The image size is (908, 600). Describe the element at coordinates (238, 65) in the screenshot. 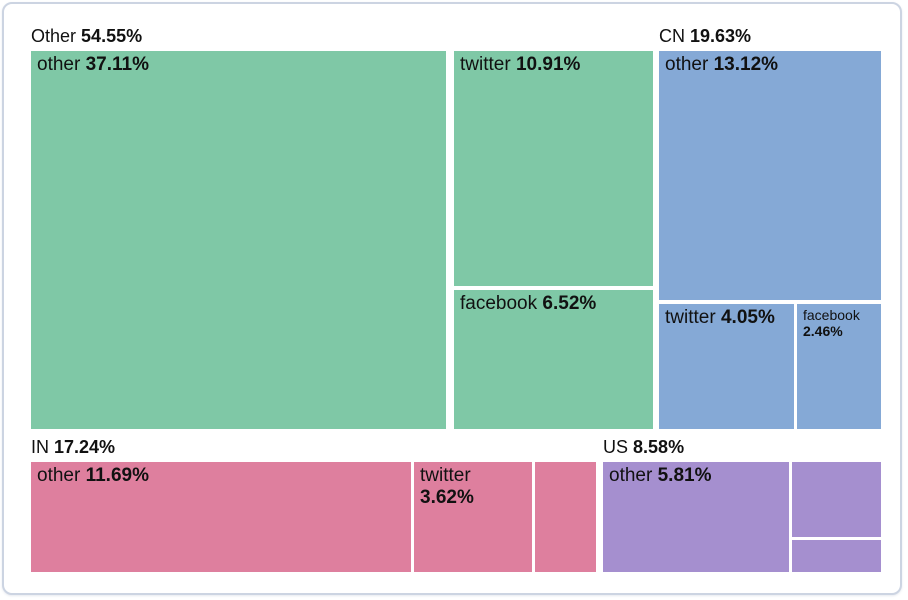

I see `cell-label: other 37.11%` at that location.